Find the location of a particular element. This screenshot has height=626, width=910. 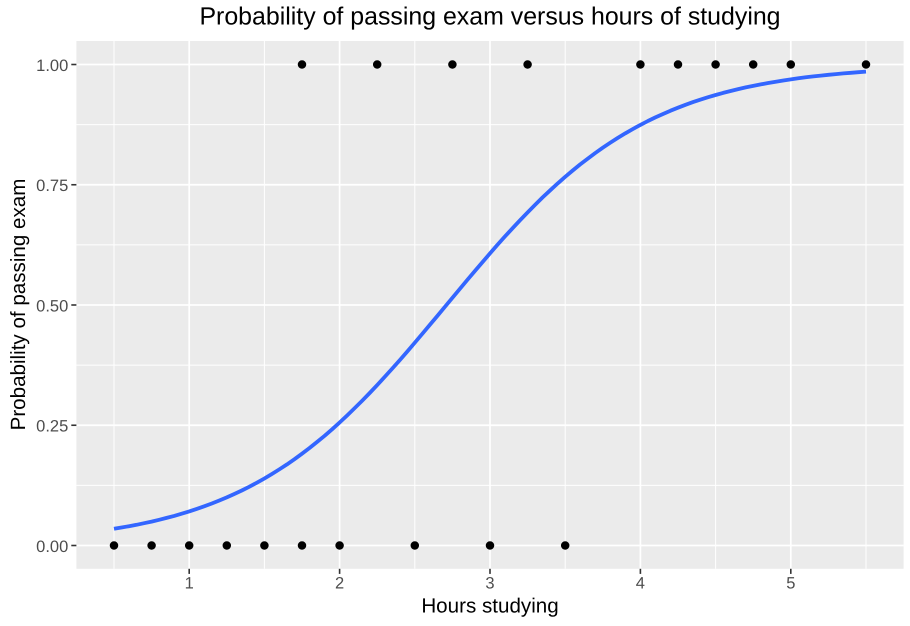

svg-text: 2 is located at coordinates (339, 584).